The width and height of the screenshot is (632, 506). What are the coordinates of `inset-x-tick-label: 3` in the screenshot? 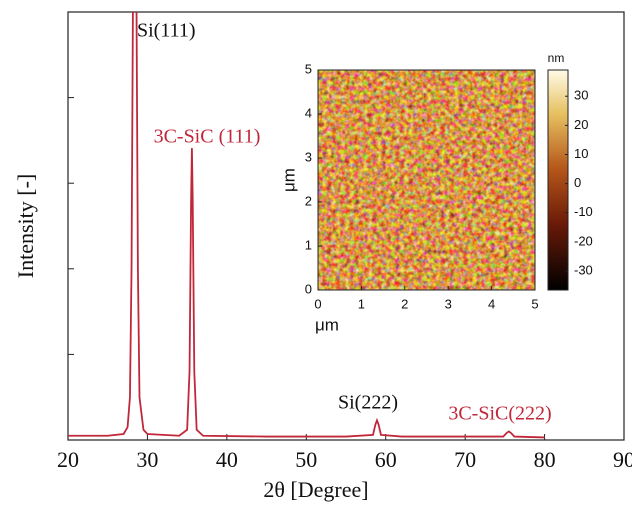 It's located at (448, 303).